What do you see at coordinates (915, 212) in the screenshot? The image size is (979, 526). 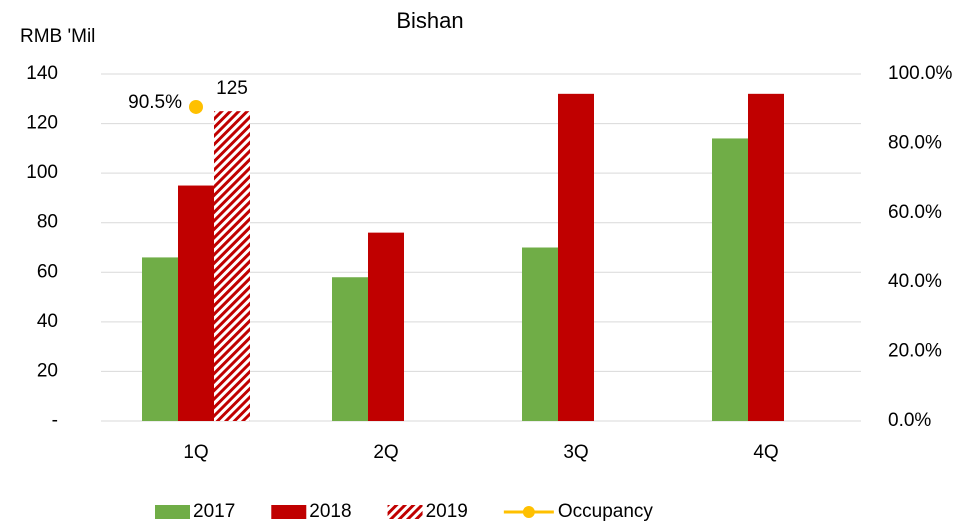 I see `y2-tick-label: 60.0%` at bounding box center [915, 212].